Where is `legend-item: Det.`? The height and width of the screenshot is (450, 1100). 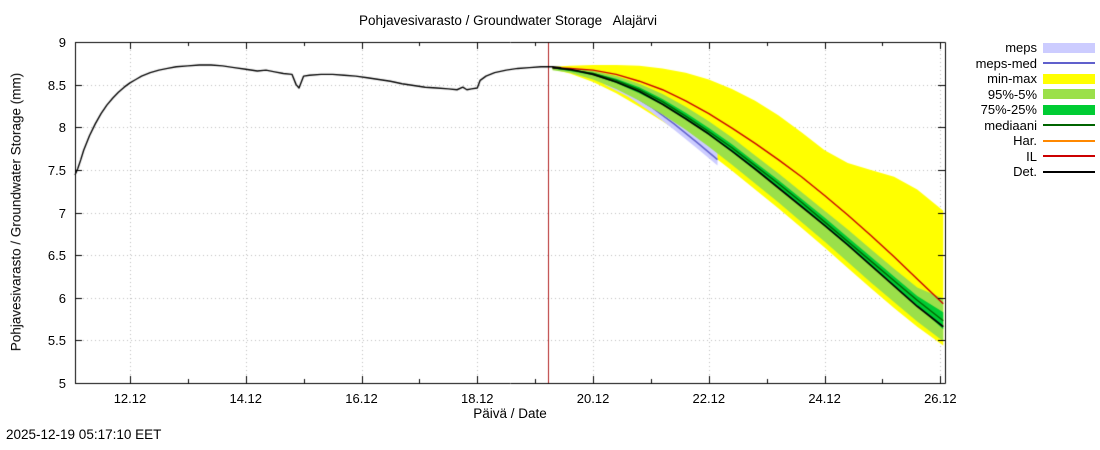 legend-item: Det. is located at coordinates (1035, 172).